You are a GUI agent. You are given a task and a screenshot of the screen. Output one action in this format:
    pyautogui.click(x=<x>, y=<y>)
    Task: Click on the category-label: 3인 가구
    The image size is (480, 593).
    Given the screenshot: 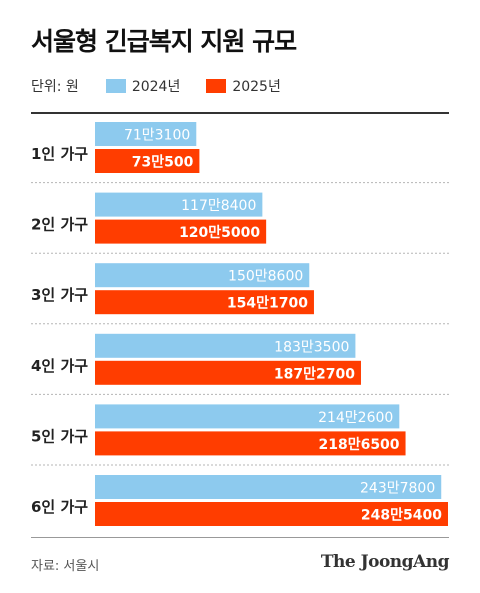 What is the action you would take?
    pyautogui.click(x=59, y=295)
    